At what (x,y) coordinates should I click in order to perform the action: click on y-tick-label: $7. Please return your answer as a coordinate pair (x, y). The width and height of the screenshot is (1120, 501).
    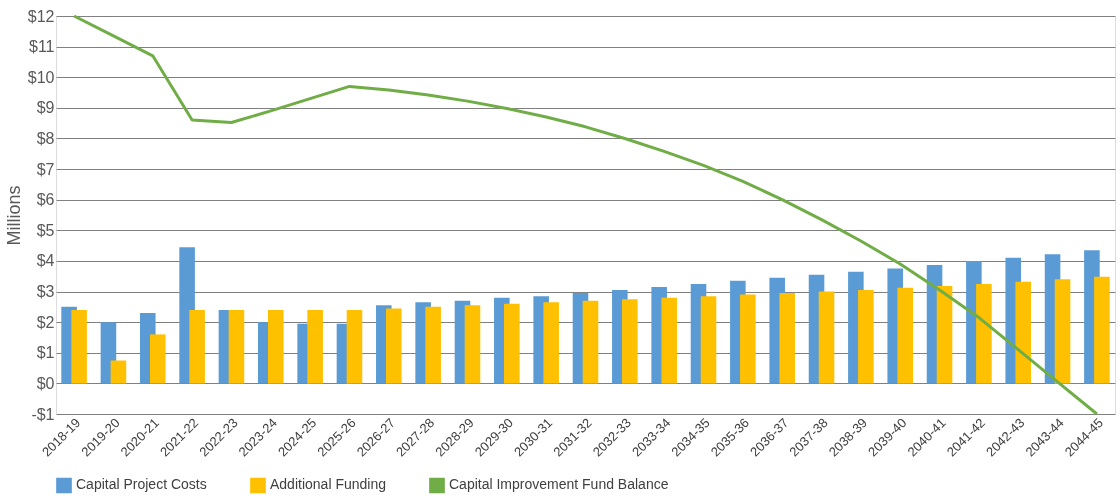
    Looking at the image, I should click on (45, 169).